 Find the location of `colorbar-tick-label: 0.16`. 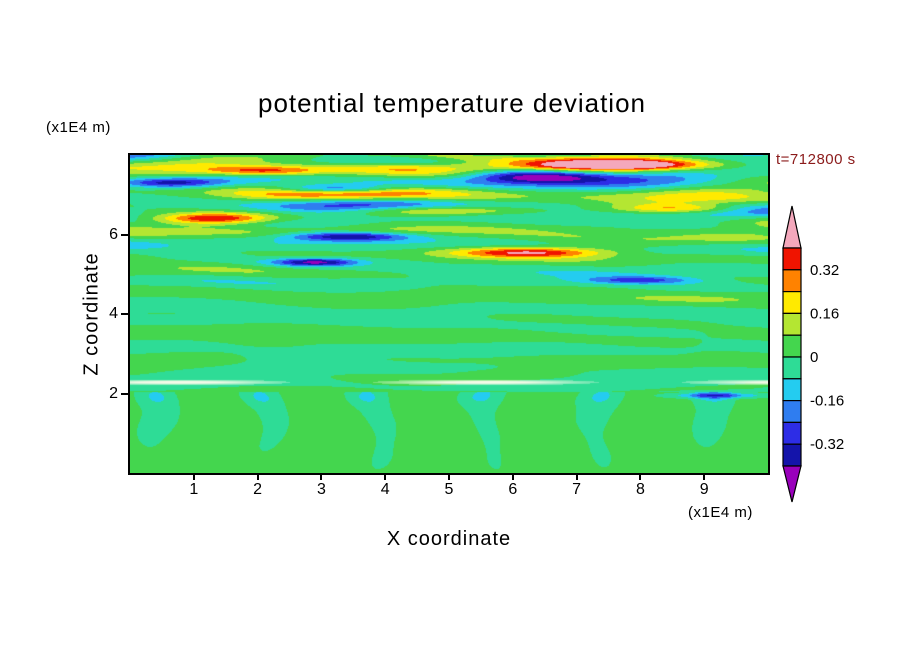

colorbar-tick-label: 0.16 is located at coordinates (824, 313).